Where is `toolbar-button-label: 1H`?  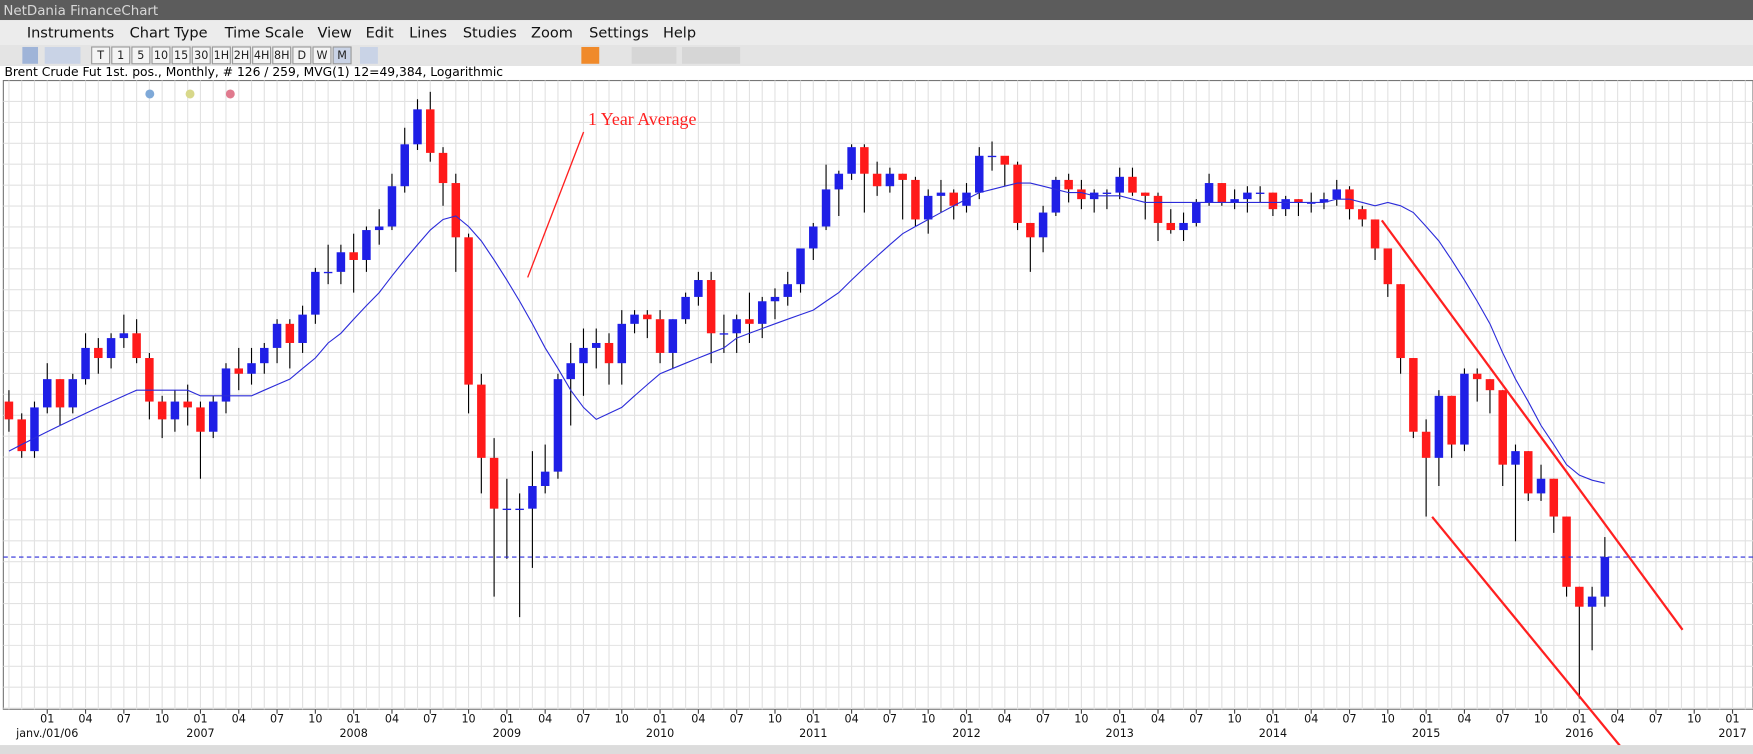 toolbar-button-label: 1H is located at coordinates (222, 55).